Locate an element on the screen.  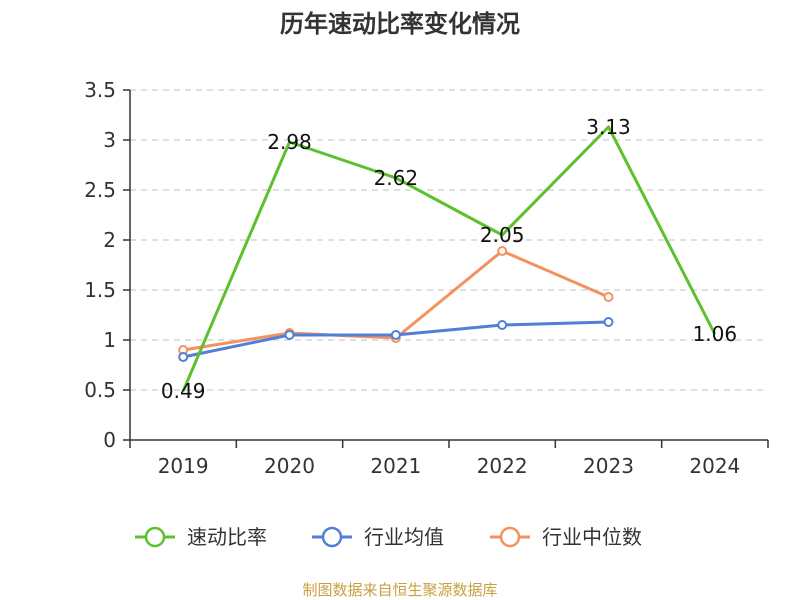
legend-item-1: 行业均值 is located at coordinates (378, 537).